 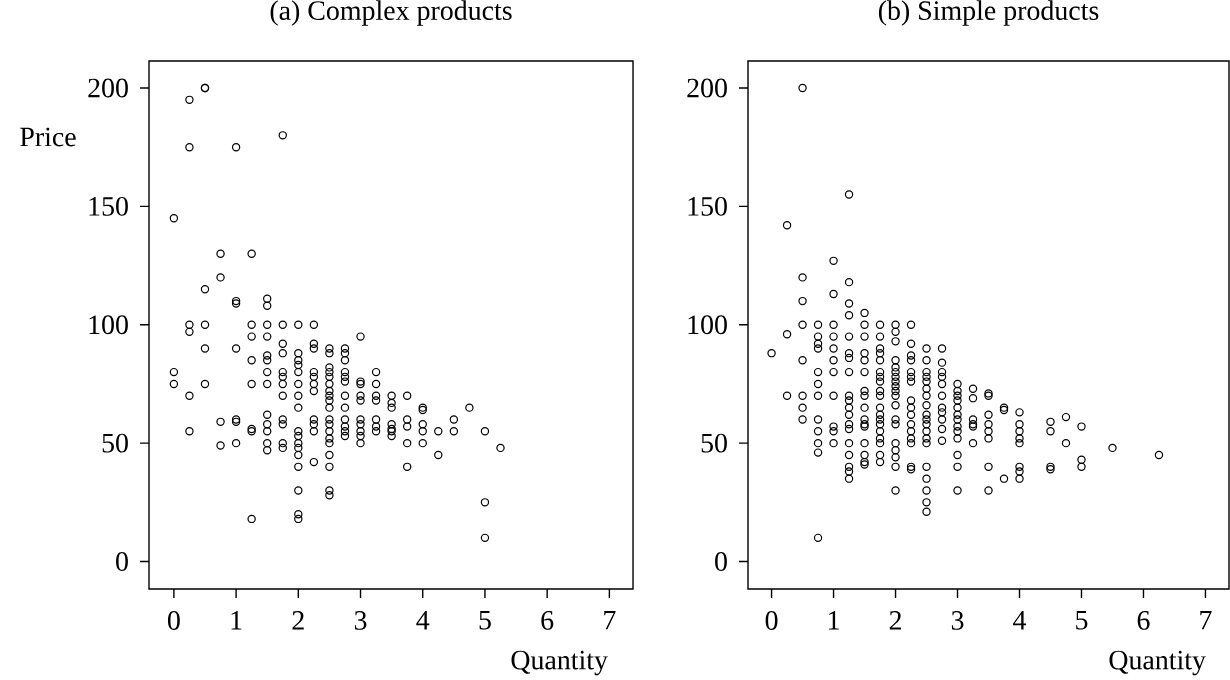 What do you see at coordinates (988, 13) in the screenshot?
I see `chart-title: (b) Simple products` at bounding box center [988, 13].